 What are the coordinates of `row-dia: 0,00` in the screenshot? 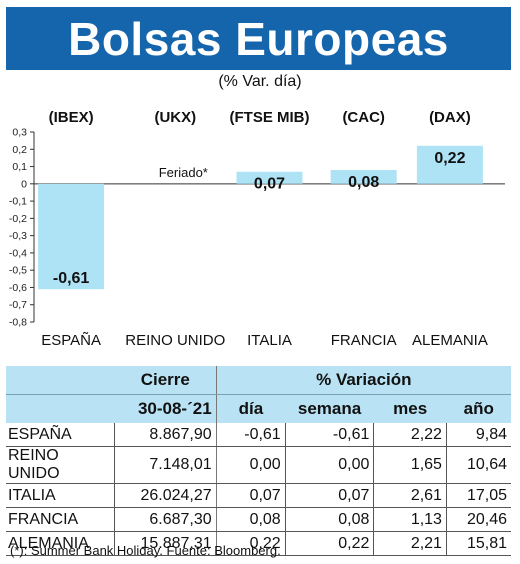 It's located at (250, 465).